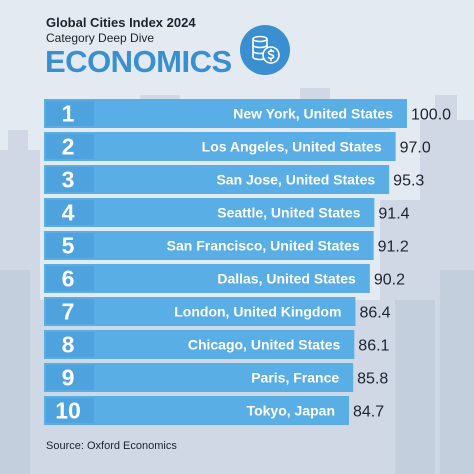 This screenshot has width=474, height=474. I want to click on value-label: 91.2, so click(393, 247).